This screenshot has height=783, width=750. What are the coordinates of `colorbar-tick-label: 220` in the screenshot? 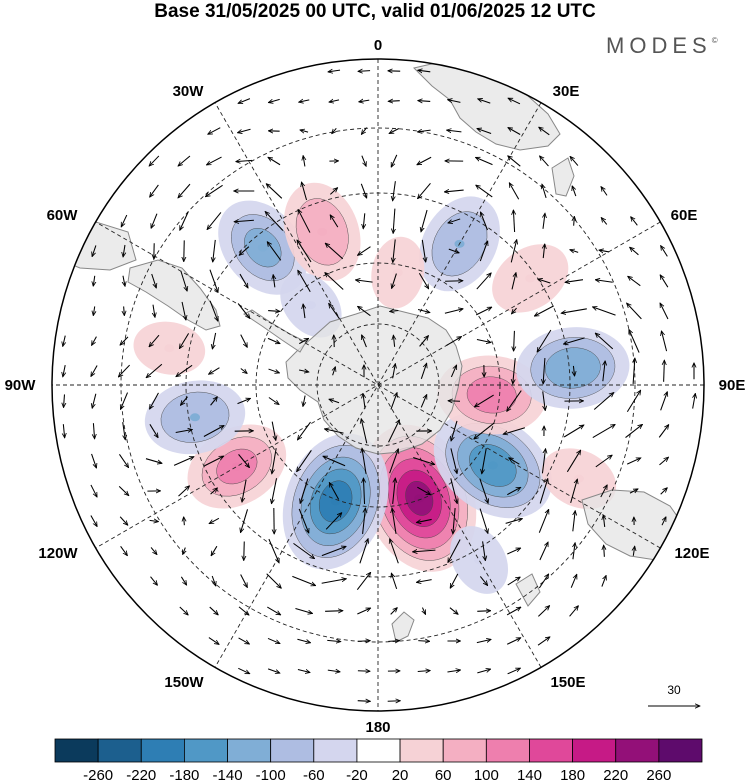 It's located at (615, 775).